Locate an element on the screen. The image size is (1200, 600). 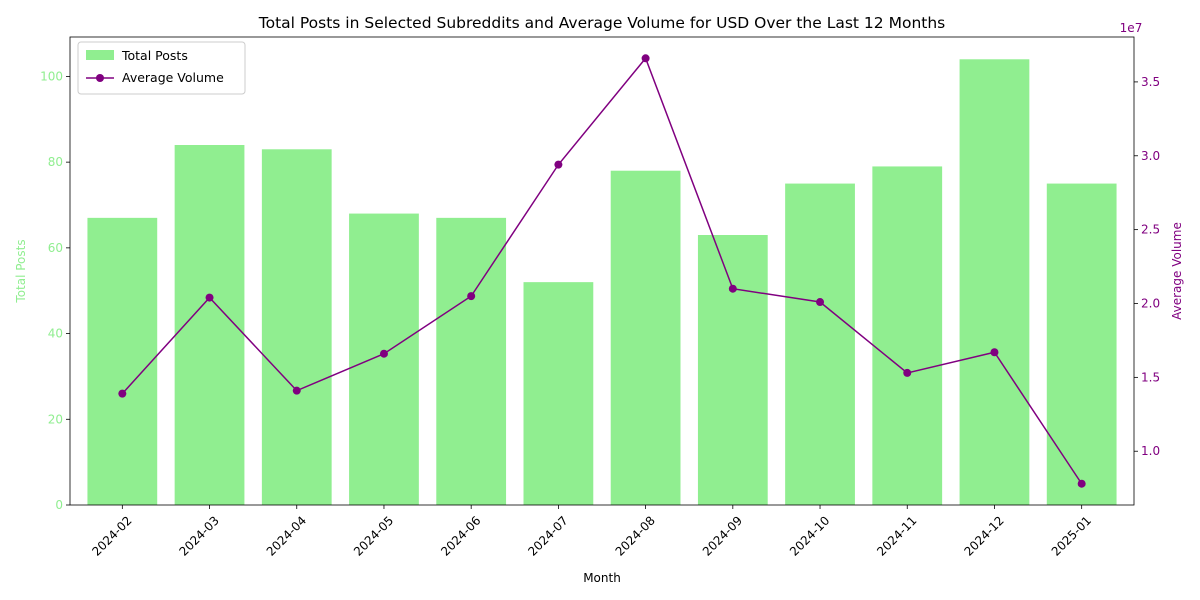
x-tick-label-2024-08: 2024-08 is located at coordinates (635, 535).